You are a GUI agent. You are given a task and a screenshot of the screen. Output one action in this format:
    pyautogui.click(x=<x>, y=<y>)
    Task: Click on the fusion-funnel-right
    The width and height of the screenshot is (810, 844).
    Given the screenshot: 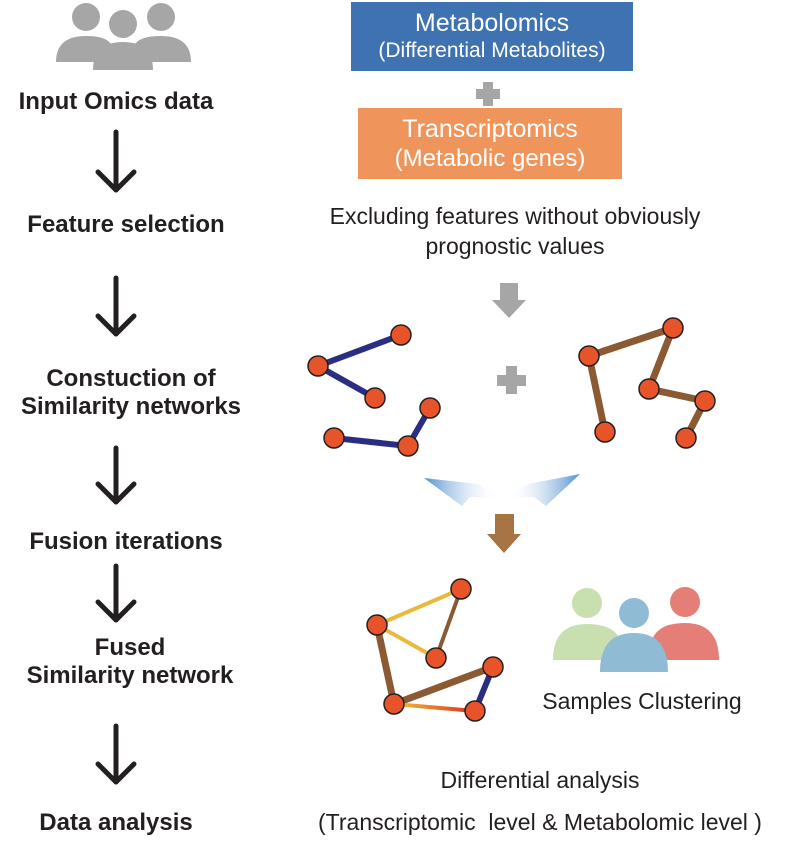 What is the action you would take?
    pyautogui.click(x=543, y=490)
    